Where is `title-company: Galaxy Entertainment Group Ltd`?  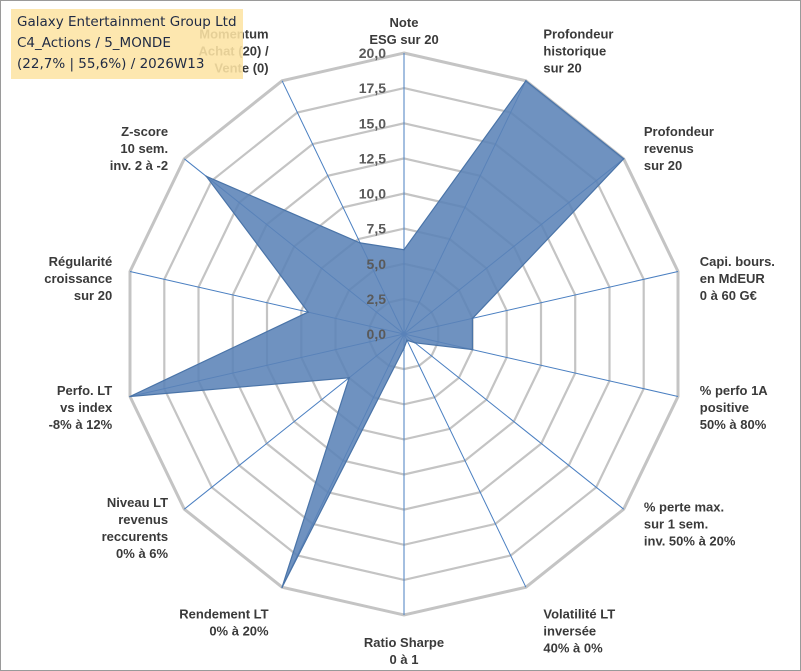 title-company: Galaxy Entertainment Group Ltd is located at coordinates (127, 22).